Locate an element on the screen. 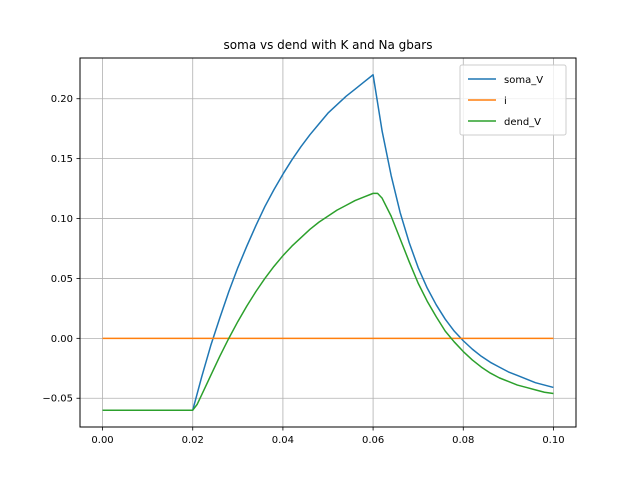 This screenshot has width=640, height=480. legend-box is located at coordinates (513, 100).